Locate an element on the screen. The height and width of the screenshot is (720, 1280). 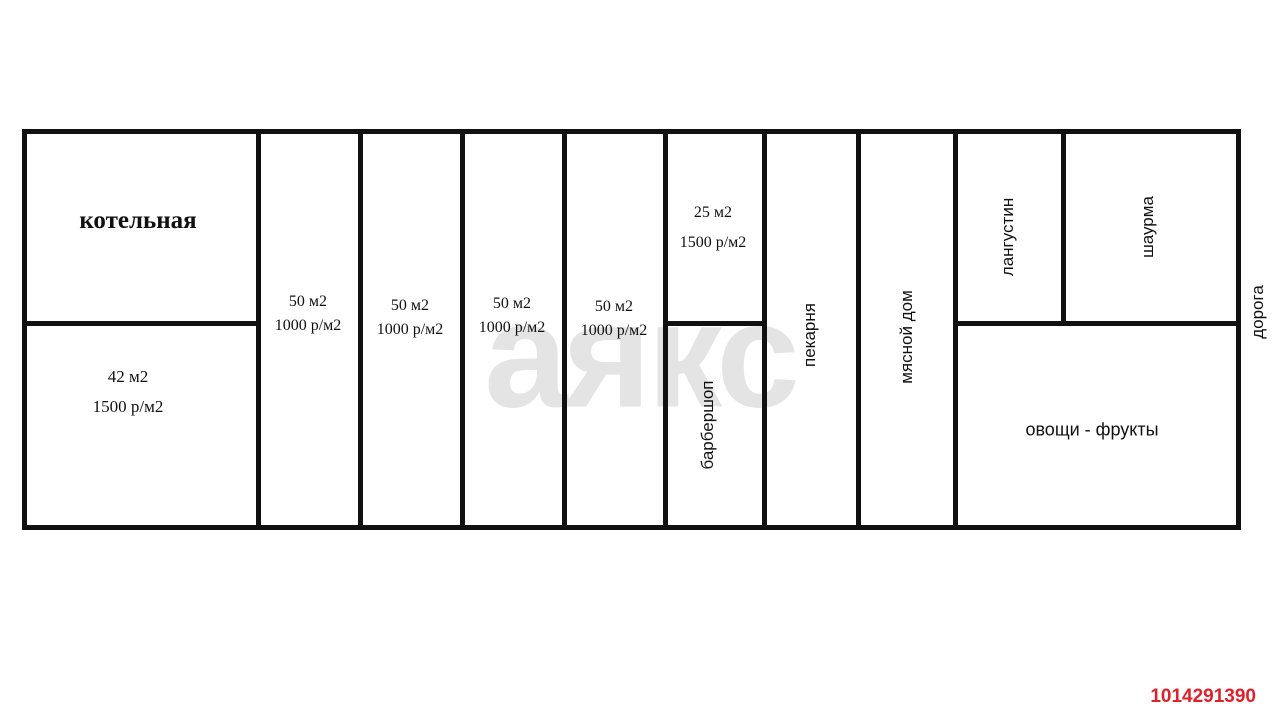
room-area: 42 м2 is located at coordinates (128, 376).